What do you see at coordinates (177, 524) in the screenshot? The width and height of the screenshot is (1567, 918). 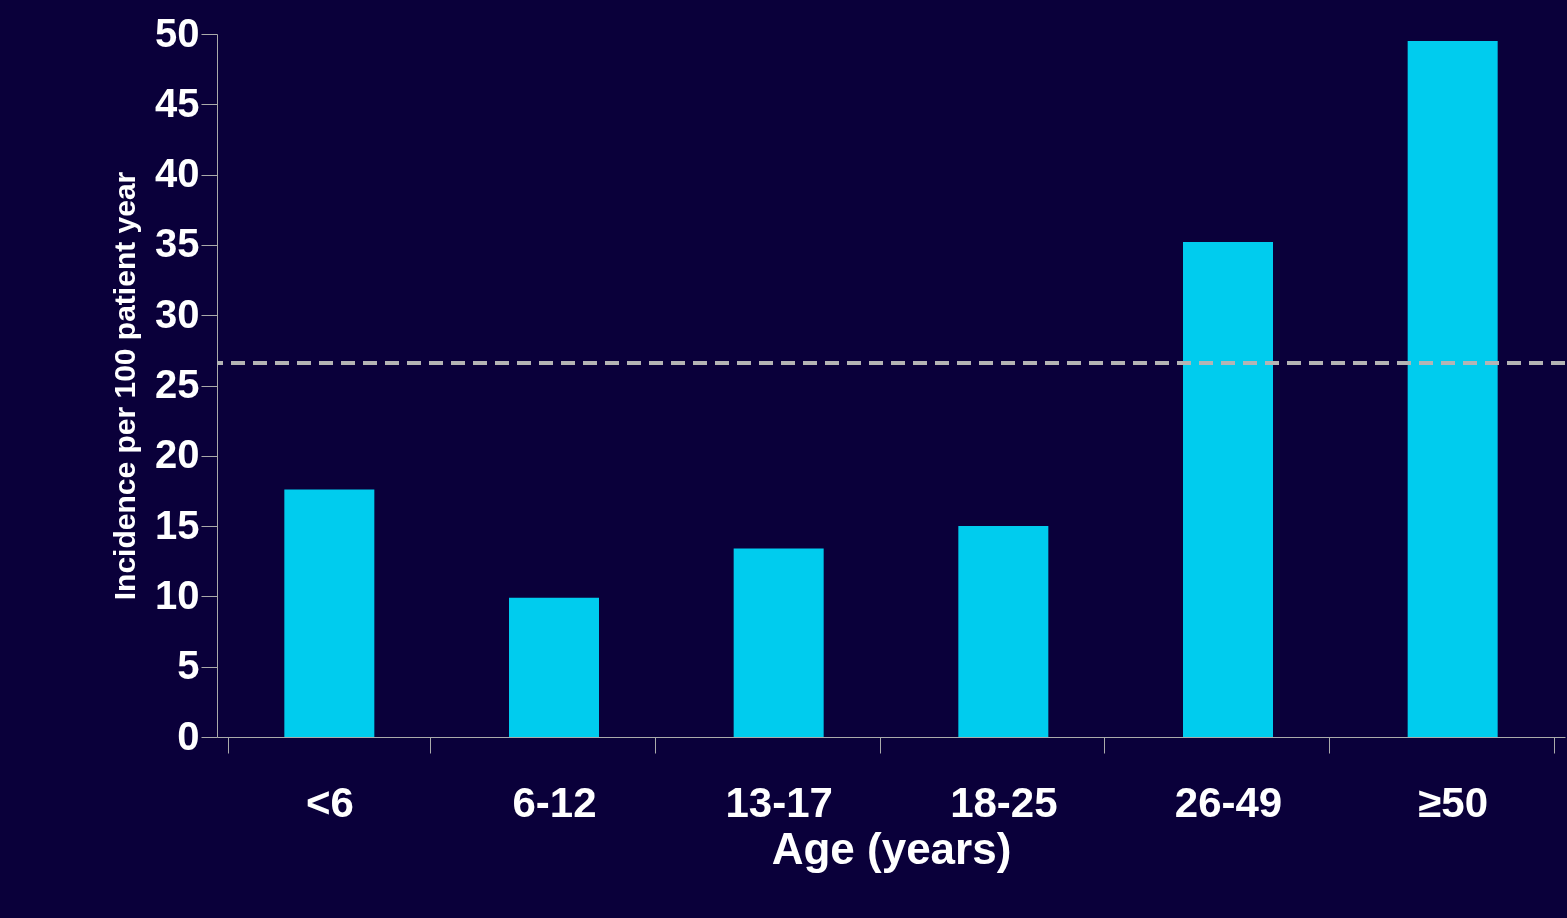 I see `y-tick-label: 15` at bounding box center [177, 524].